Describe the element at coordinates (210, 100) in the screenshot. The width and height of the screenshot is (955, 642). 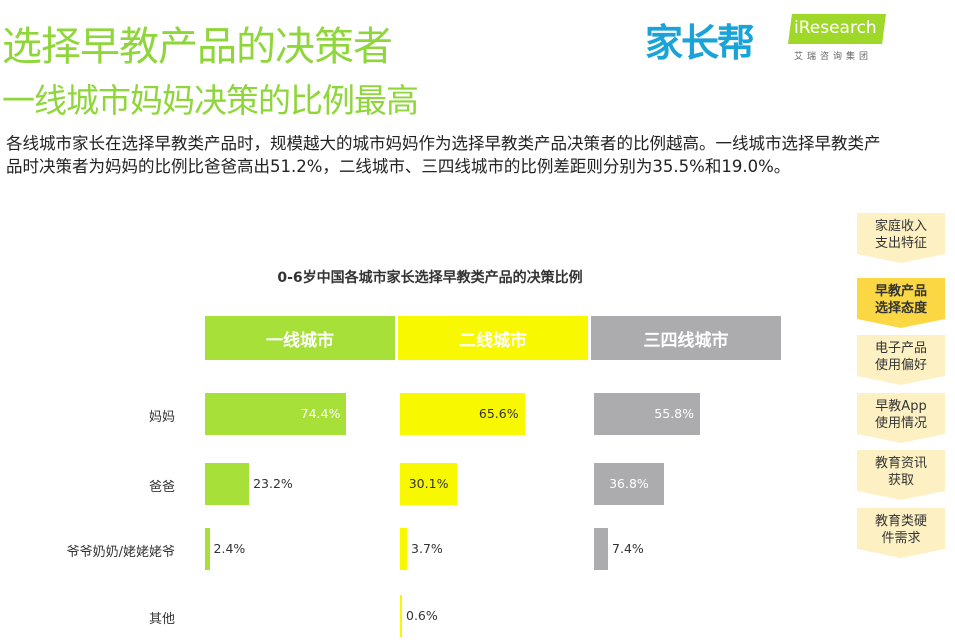
I see `page-subtitle: 一线城市妈妈决策的比例最高` at that location.